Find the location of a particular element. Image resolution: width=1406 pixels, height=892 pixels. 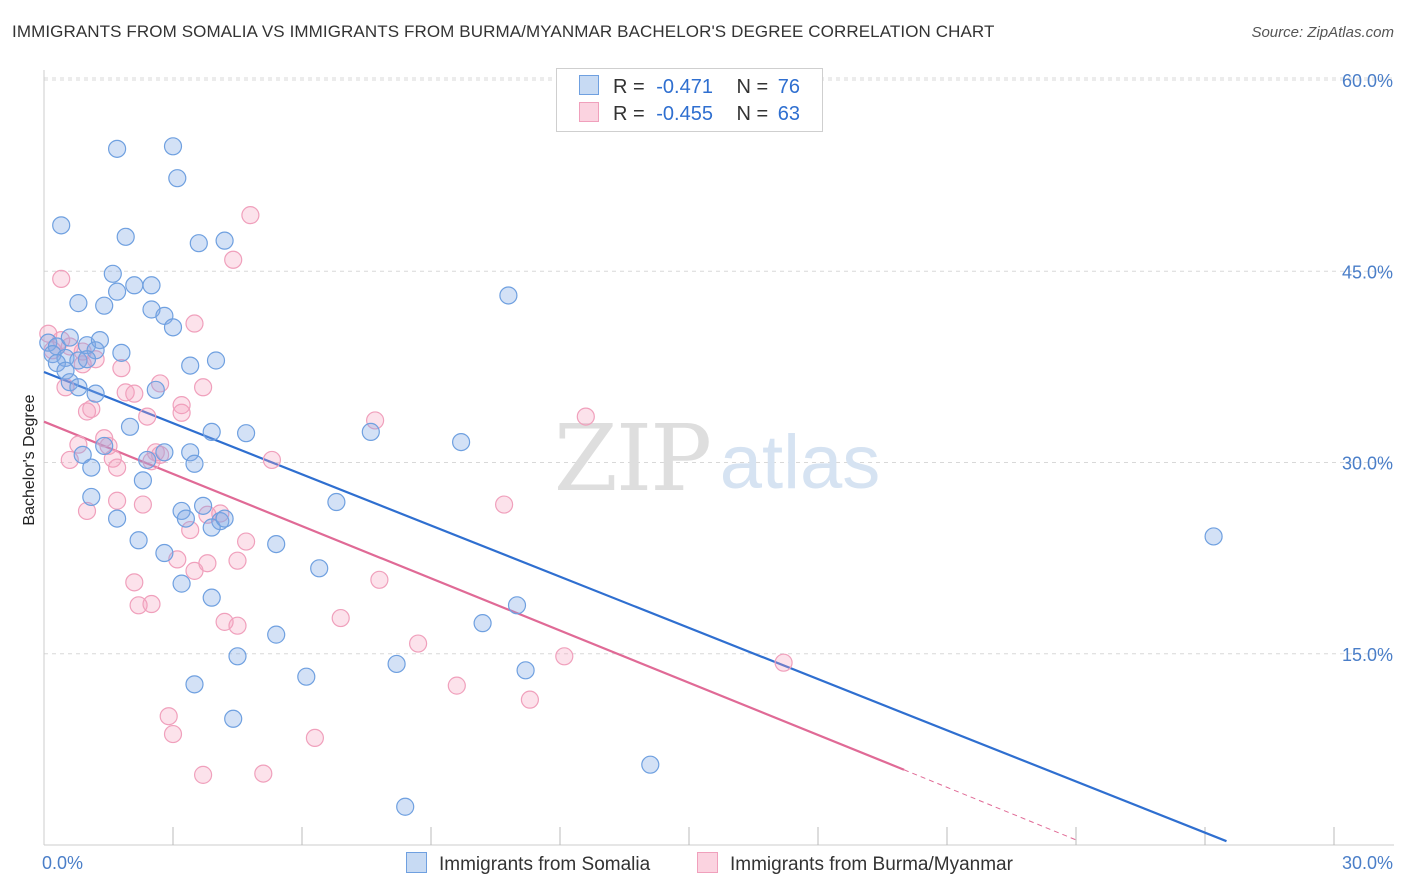

bottom-legend-swatch-somalia is located at coordinates (416, 862).